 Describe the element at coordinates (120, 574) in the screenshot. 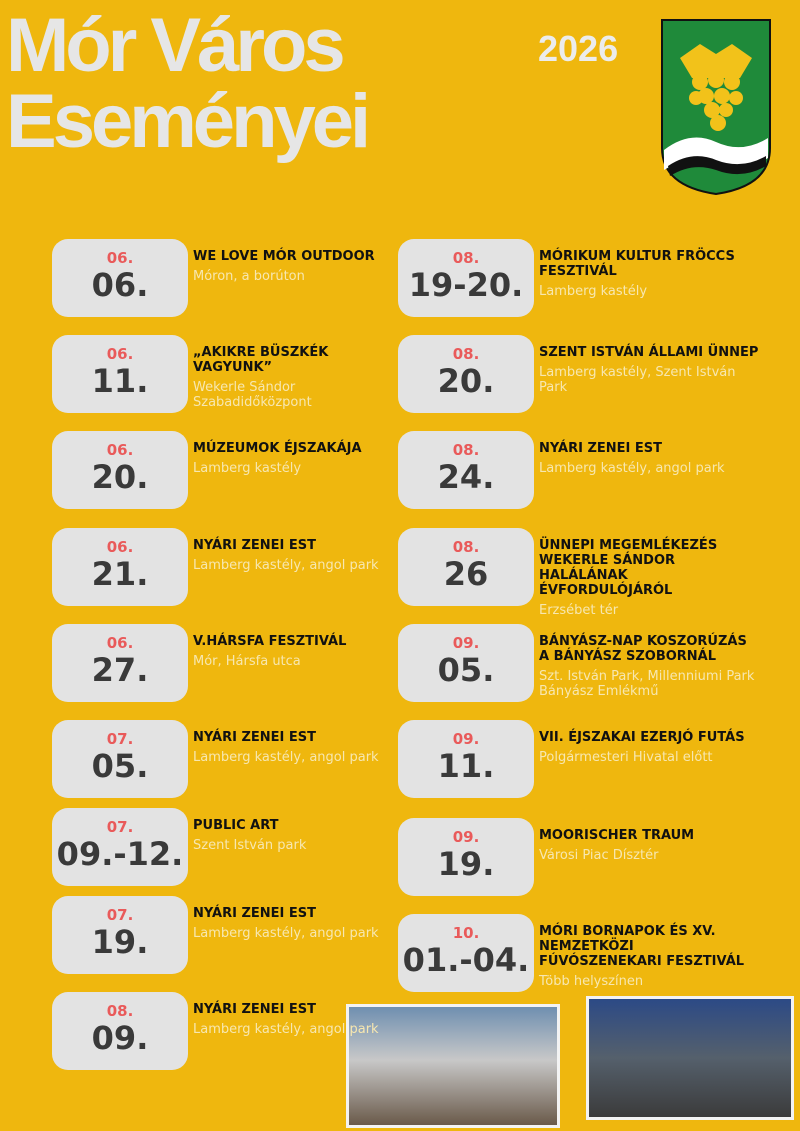

I see `event-day: 21.` at that location.